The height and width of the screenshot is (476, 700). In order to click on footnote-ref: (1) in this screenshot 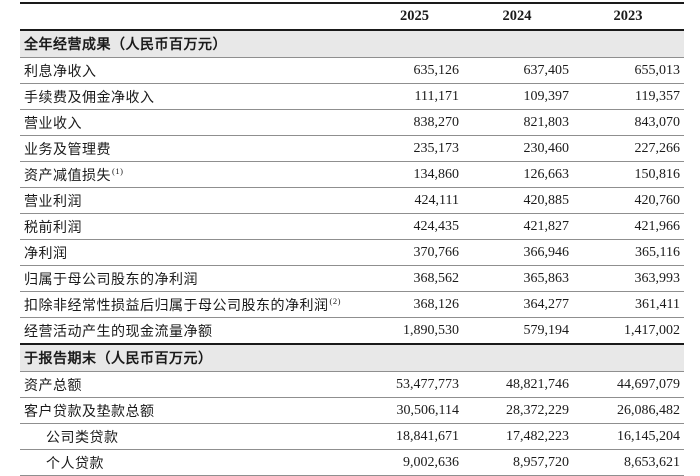, I will do `click(118, 170)`.